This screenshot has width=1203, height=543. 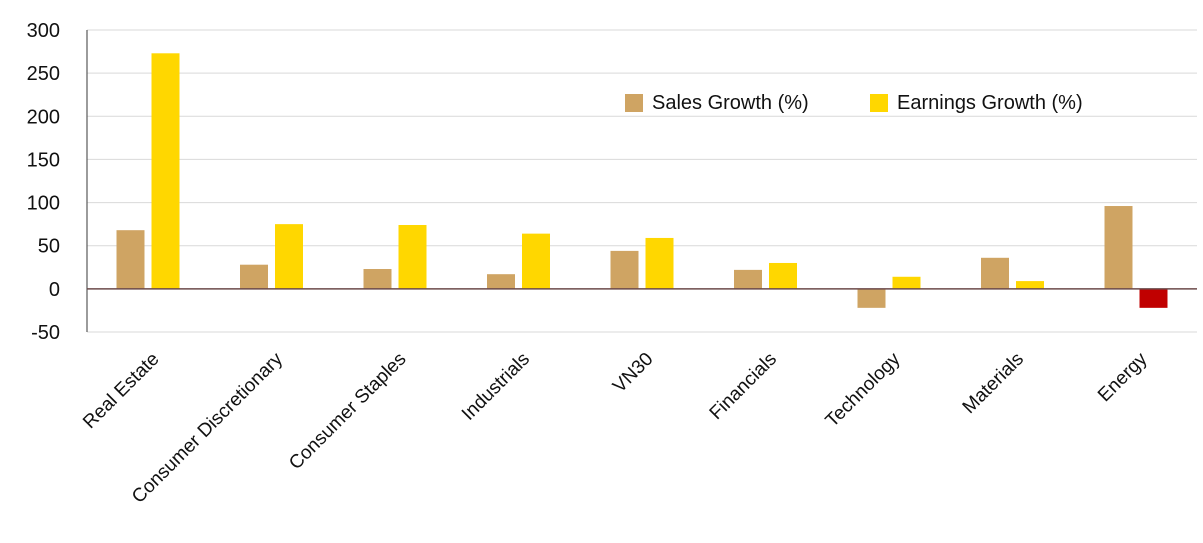 What do you see at coordinates (730, 103) in the screenshot?
I see `legend-label: Sales Growth (%)` at bounding box center [730, 103].